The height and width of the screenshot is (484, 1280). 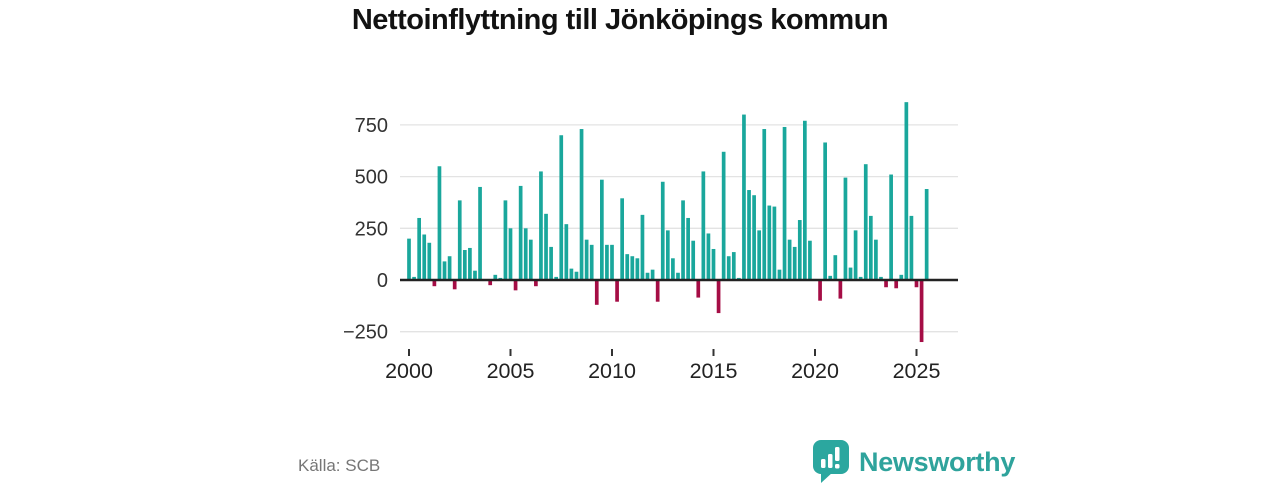 What do you see at coordinates (815, 371) in the screenshot?
I see `x-axis-tick-label: 2020` at bounding box center [815, 371].